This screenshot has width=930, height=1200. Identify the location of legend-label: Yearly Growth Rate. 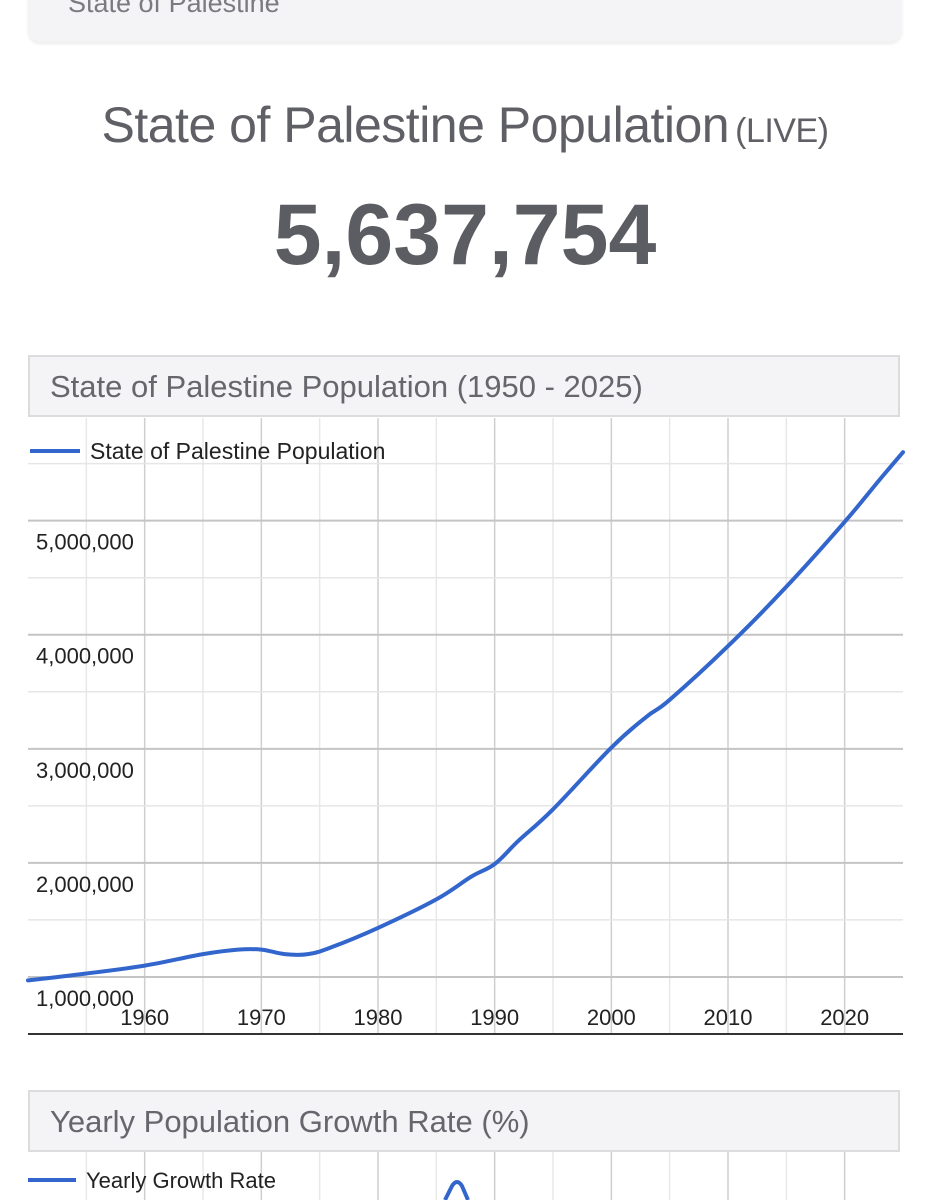
(181, 1180).